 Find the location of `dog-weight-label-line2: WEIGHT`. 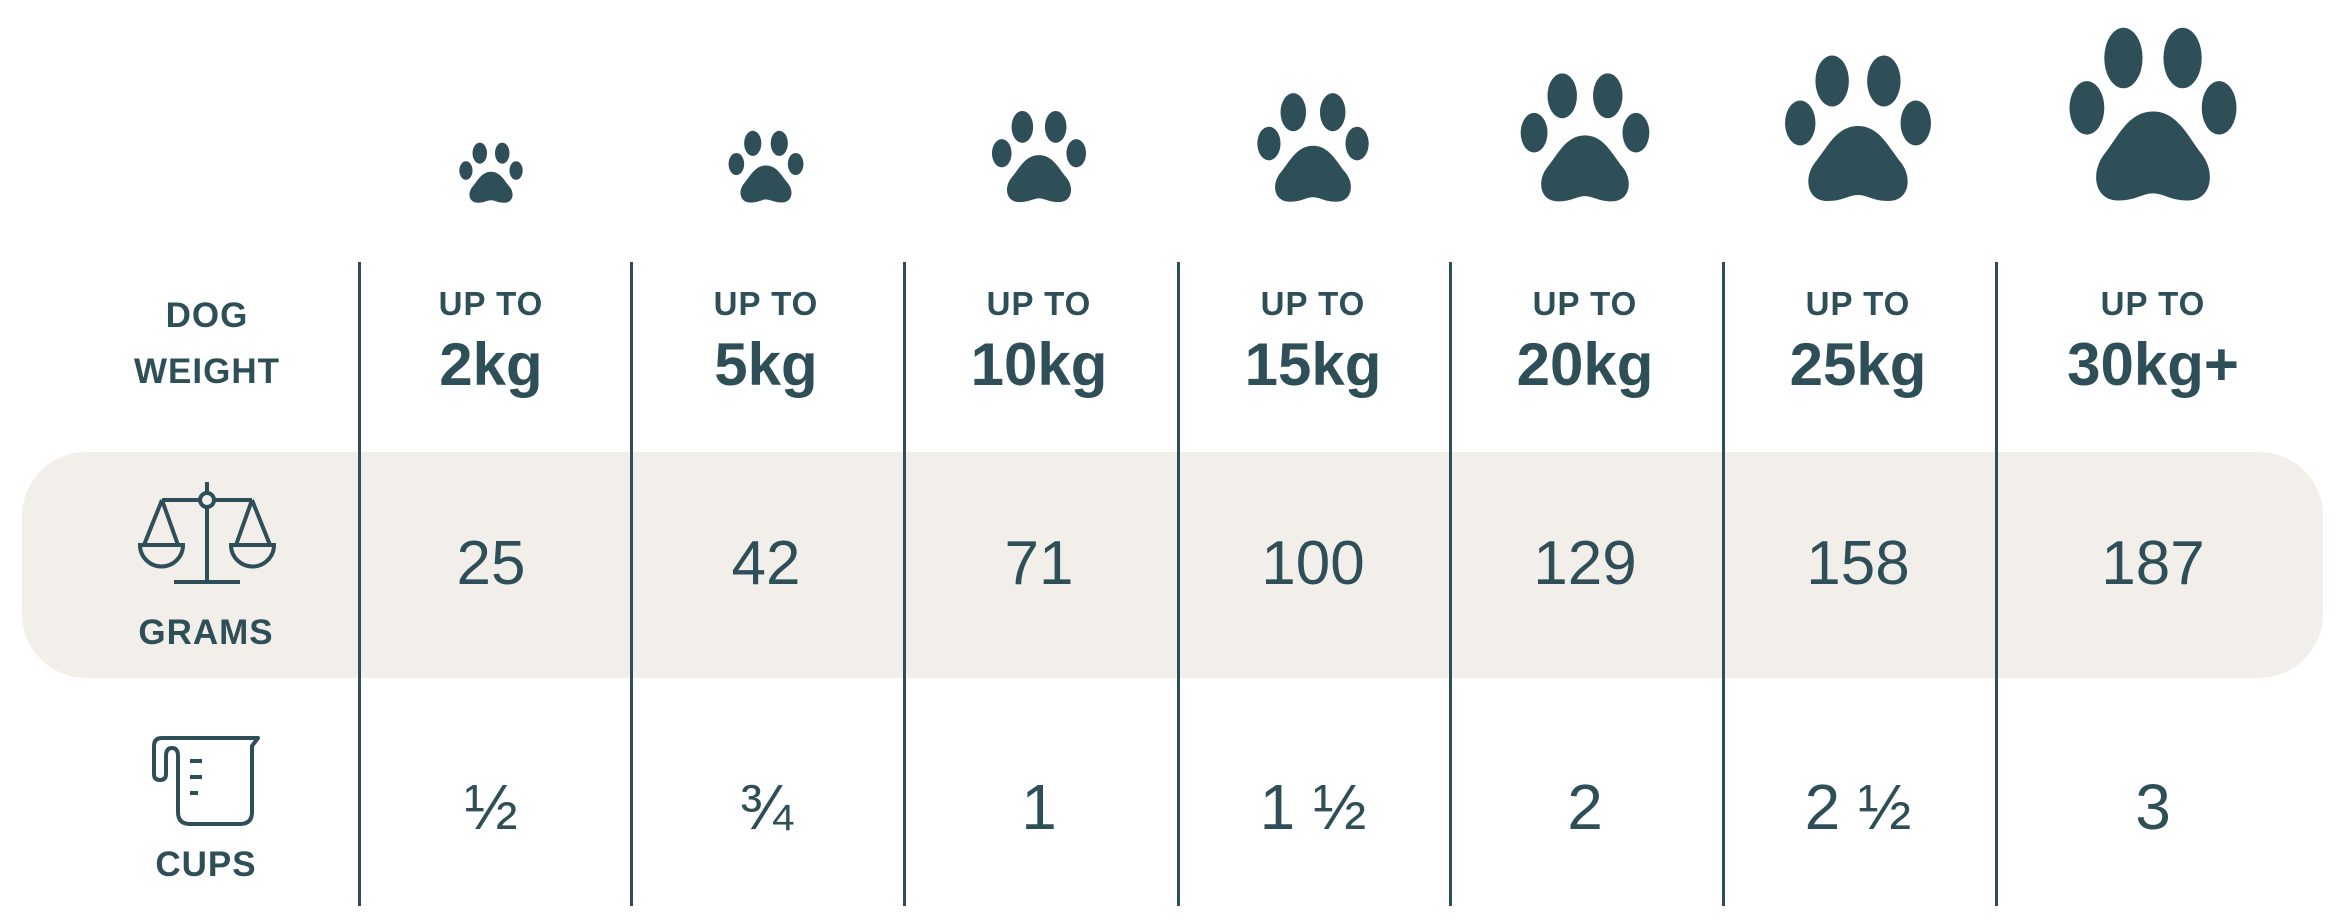

dog-weight-label-line2: WEIGHT is located at coordinates (207, 371).